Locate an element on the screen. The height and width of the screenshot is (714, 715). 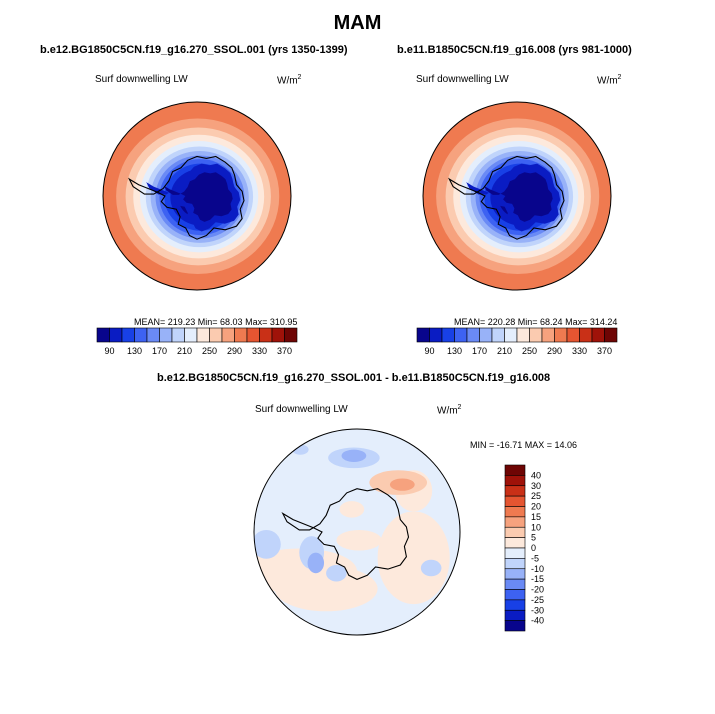
colorbar-tick-label: 330 is located at coordinates (579, 351).